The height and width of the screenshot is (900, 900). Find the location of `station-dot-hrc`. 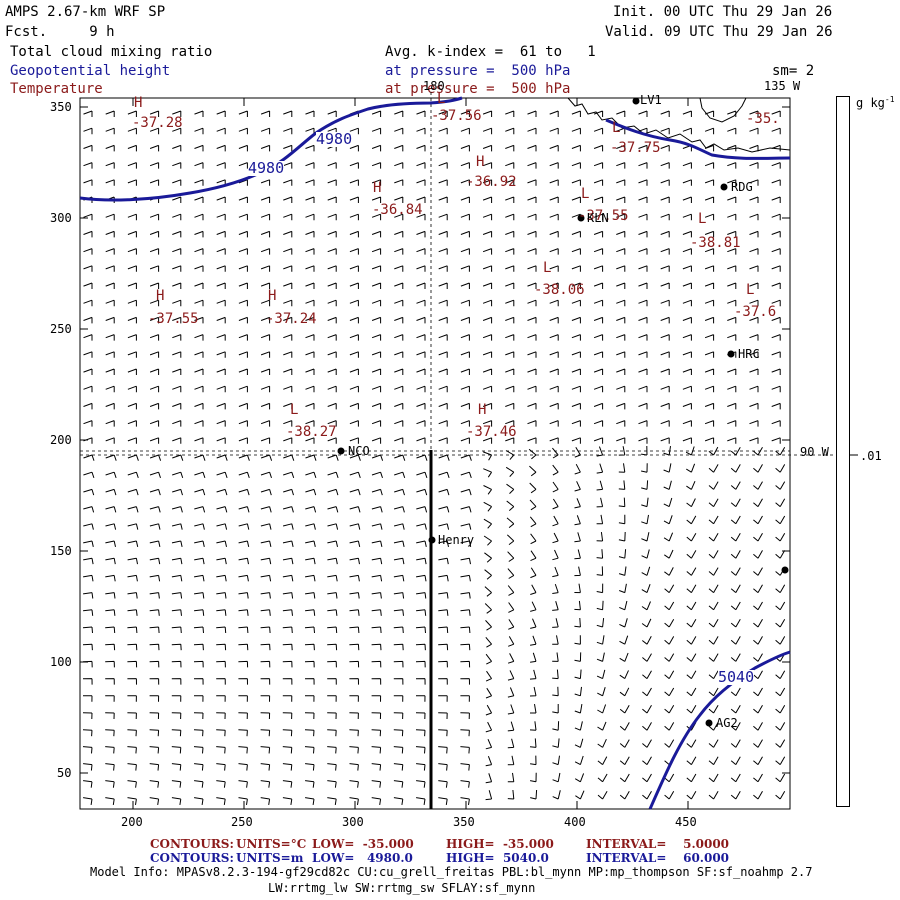

station-dot-hrc is located at coordinates (731, 354).